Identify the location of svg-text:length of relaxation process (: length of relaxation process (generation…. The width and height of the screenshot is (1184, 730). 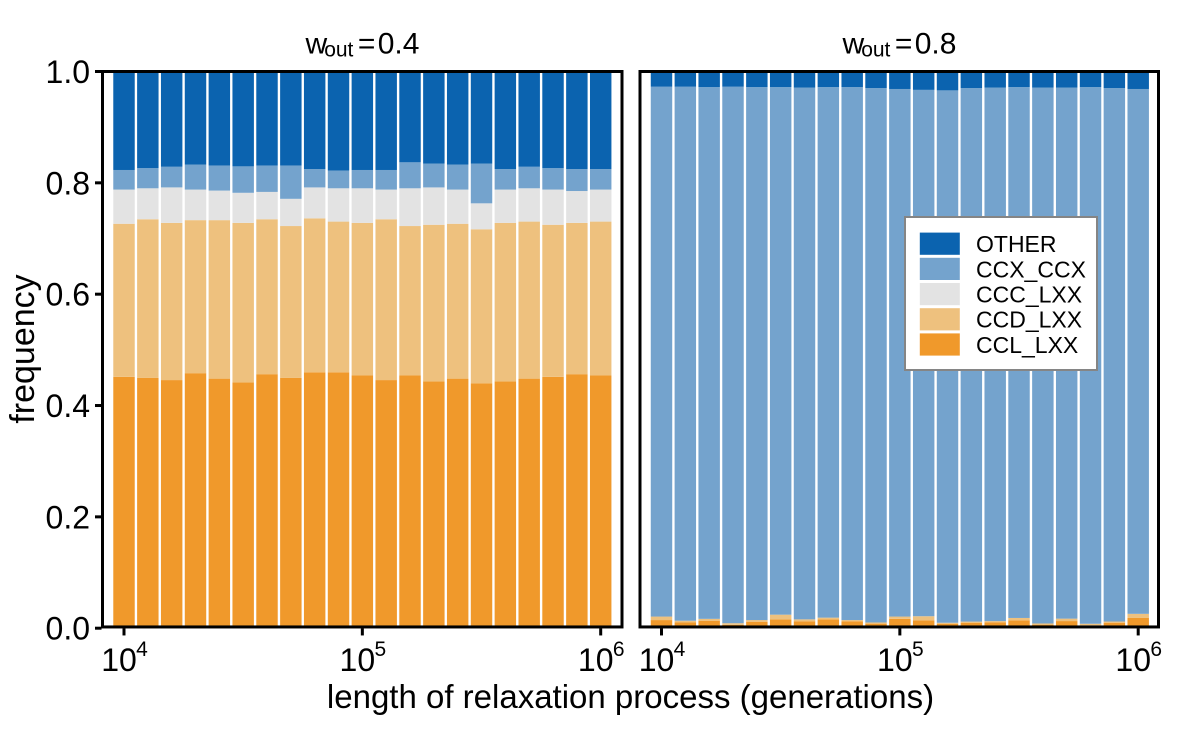
(630, 696).